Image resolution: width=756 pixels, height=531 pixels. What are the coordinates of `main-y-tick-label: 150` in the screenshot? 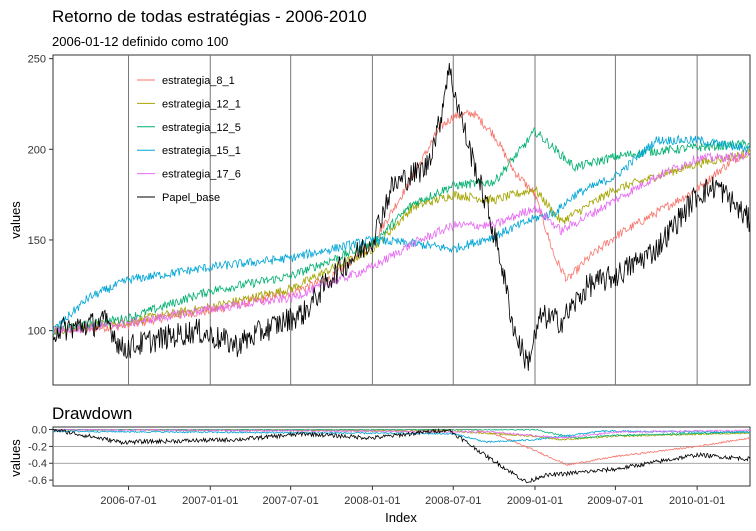 It's located at (37, 241).